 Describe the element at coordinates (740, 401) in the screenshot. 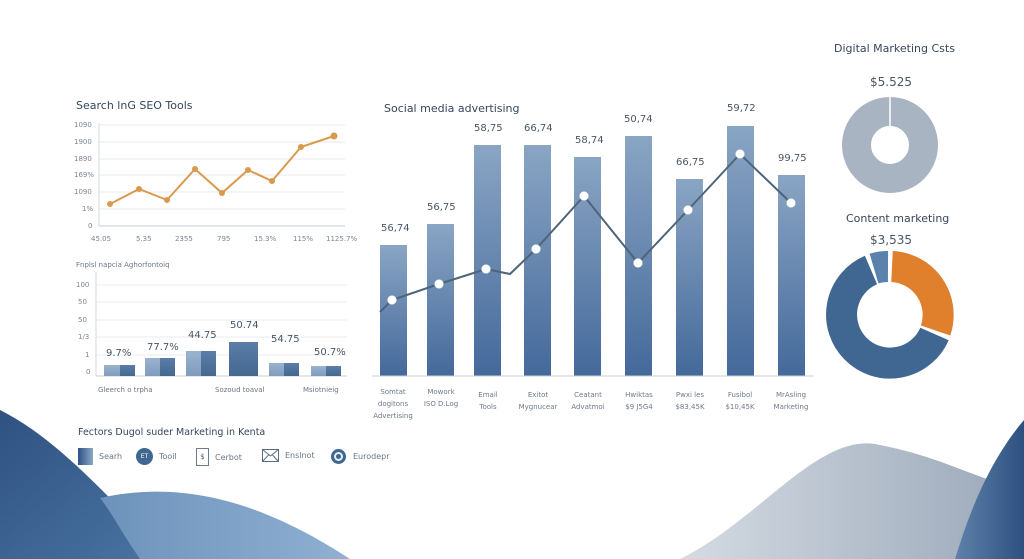

I see `x-category: Fusibol $10,45K` at that location.